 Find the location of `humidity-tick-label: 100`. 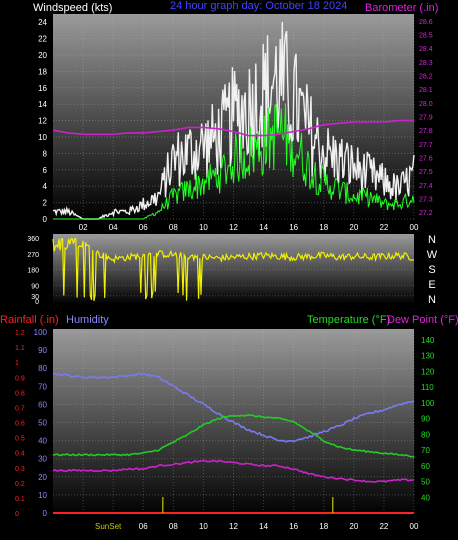

humidity-tick-label: 100 is located at coordinates (41, 332).